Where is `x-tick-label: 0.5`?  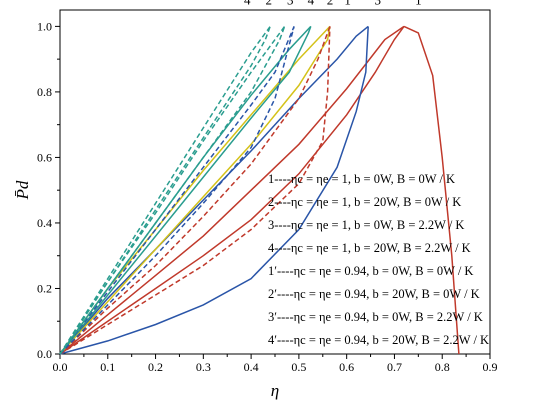
x-tick-label: 0.5 is located at coordinates (298, 367).